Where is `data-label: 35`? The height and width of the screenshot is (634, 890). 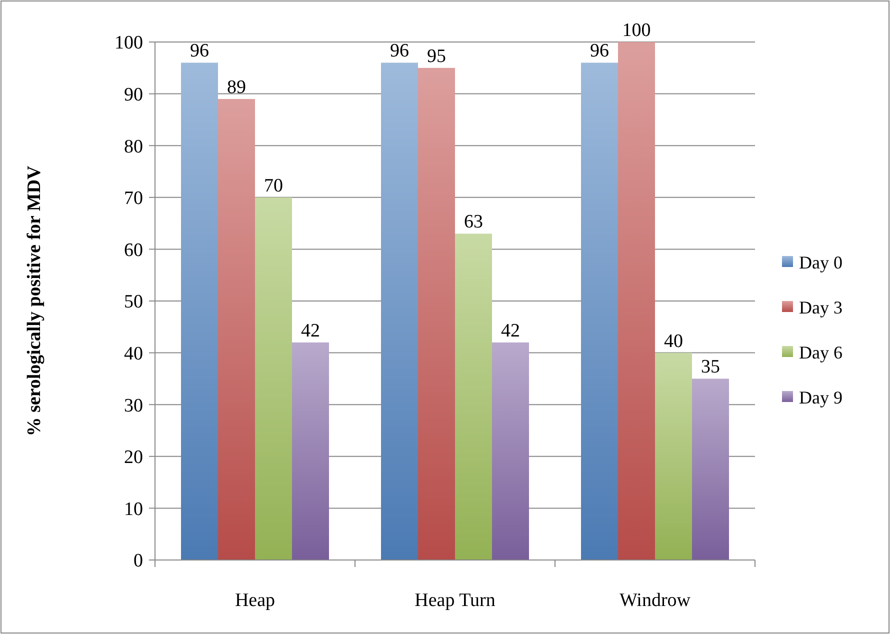 data-label: 35 is located at coordinates (710, 367).